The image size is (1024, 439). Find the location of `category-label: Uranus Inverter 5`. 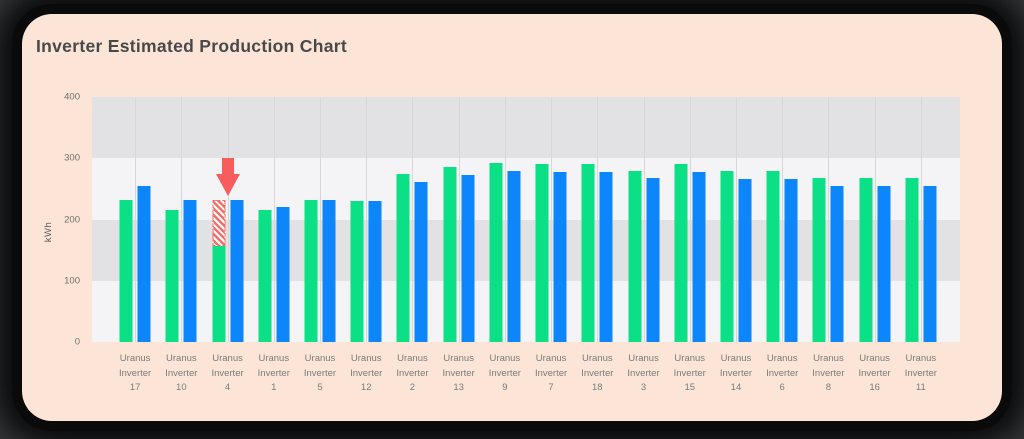

category-label: Uranus Inverter 5 is located at coordinates (320, 373).